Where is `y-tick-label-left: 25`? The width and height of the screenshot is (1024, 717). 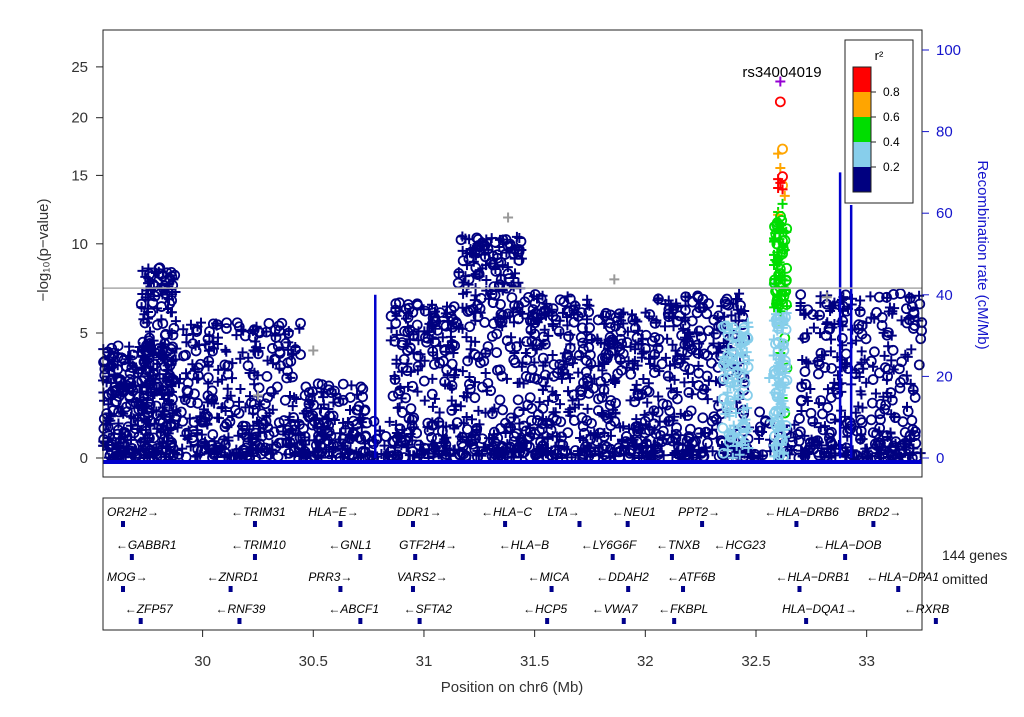
y-tick-label-left: 25 is located at coordinates (79, 67).